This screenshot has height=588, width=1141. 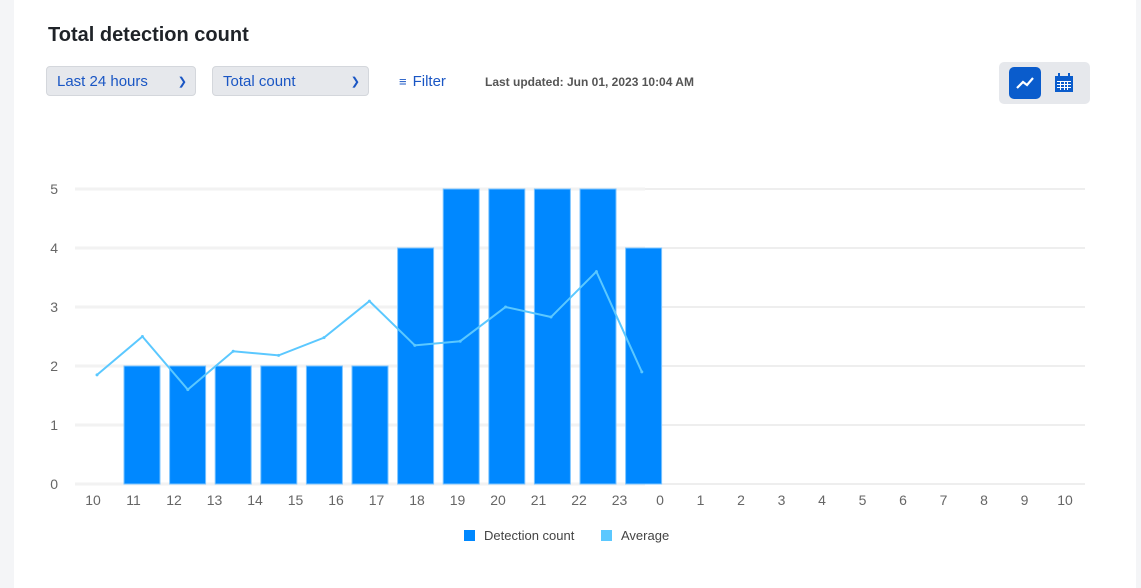 I want to click on legend-average: Average, so click(x=635, y=535).